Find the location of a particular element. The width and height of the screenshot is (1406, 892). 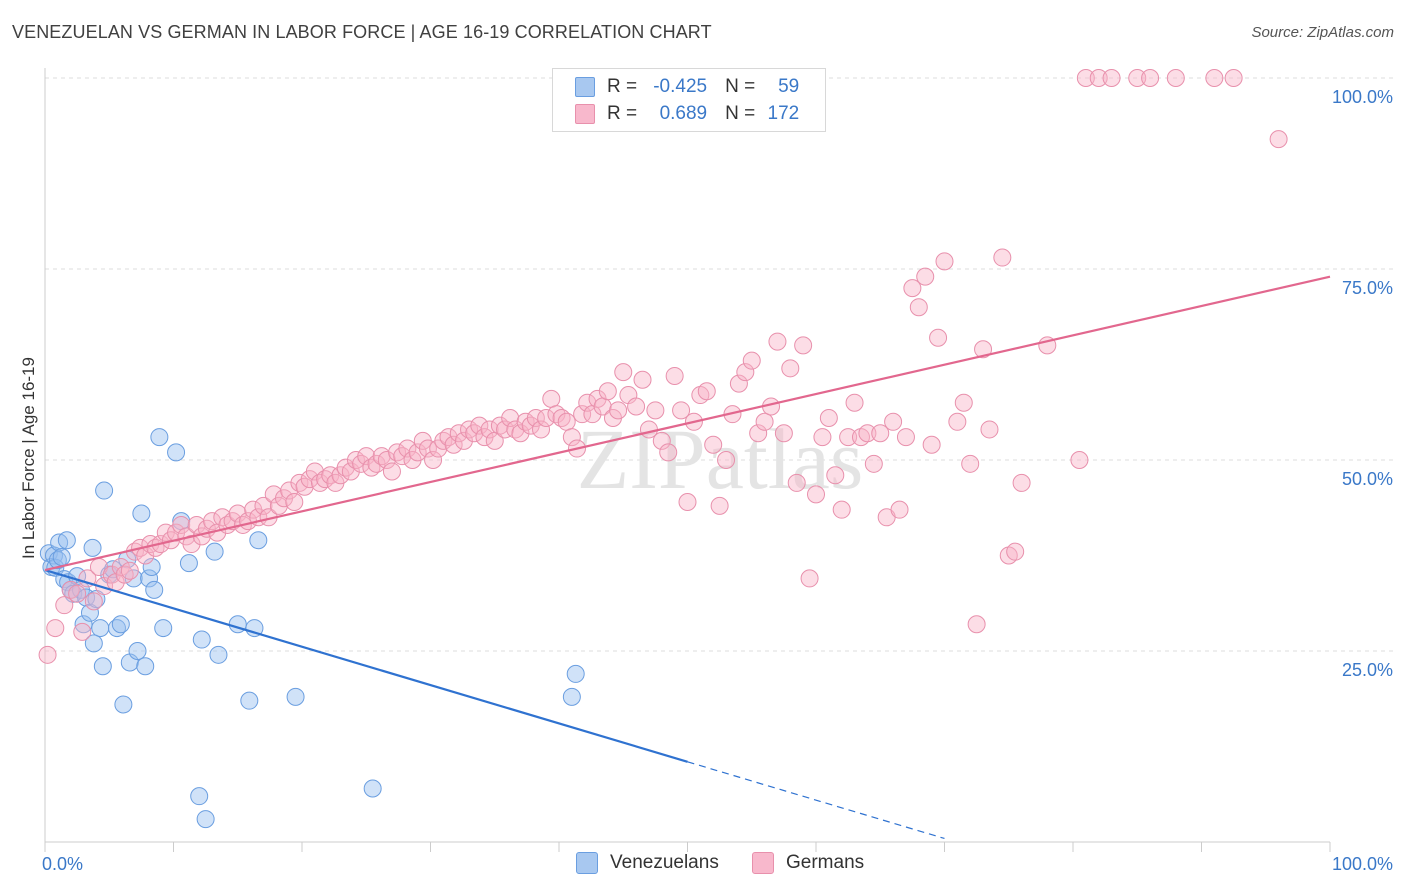

series-legend-venezuelans: Venezuelans is located at coordinates (647, 863).